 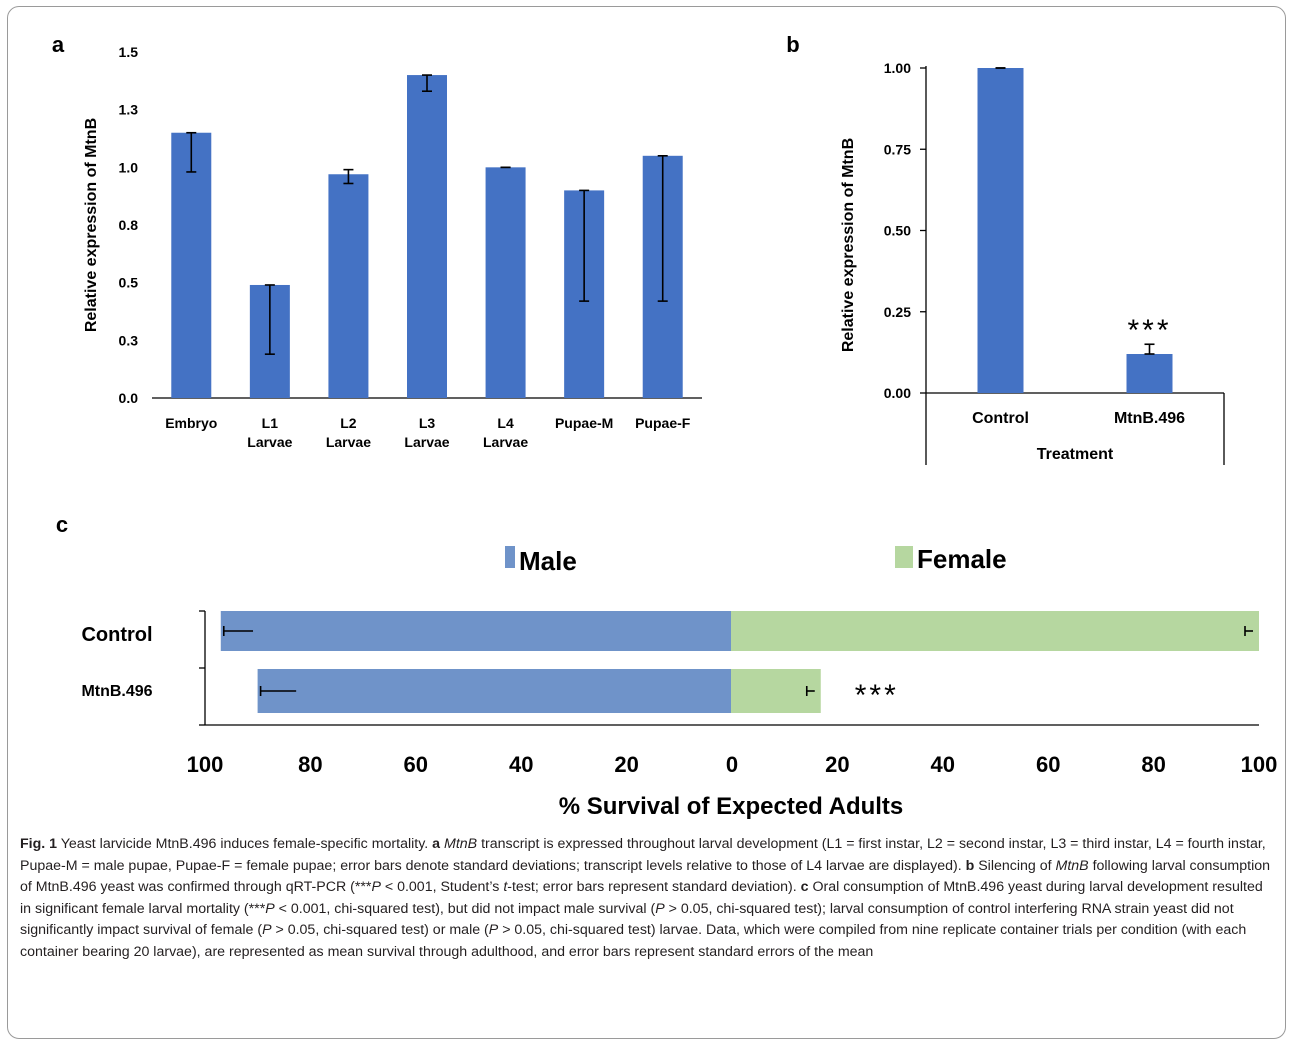 What do you see at coordinates (904, 557) in the screenshot?
I see `legend-swatch-female` at bounding box center [904, 557].